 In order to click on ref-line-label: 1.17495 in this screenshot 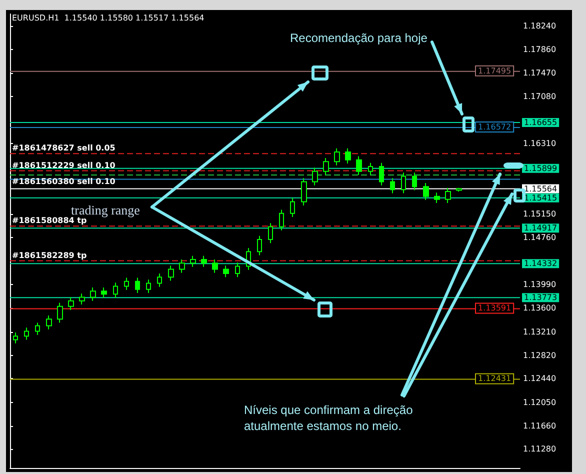, I will do `click(495, 71)`.